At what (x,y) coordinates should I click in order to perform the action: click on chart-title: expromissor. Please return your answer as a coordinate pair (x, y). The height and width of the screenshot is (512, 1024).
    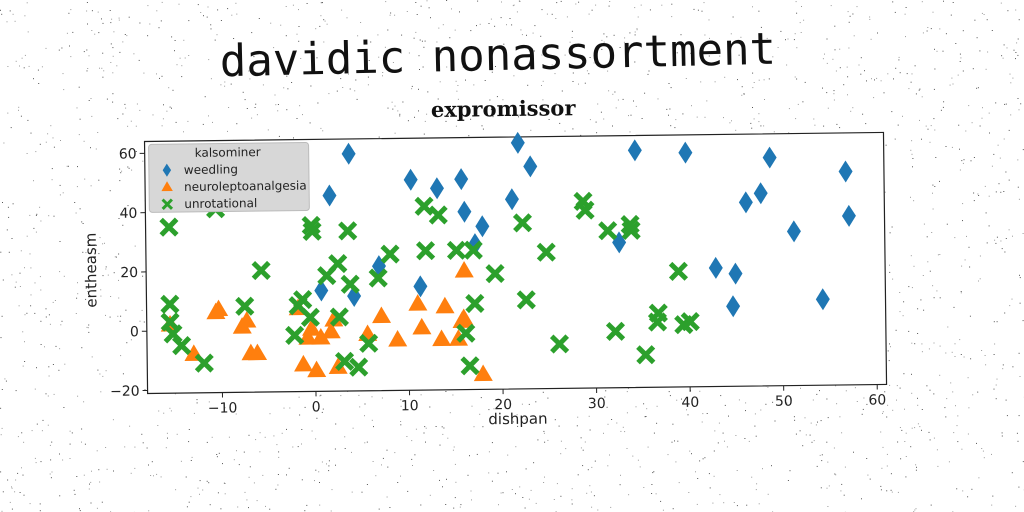
    Looking at the image, I should click on (504, 108).